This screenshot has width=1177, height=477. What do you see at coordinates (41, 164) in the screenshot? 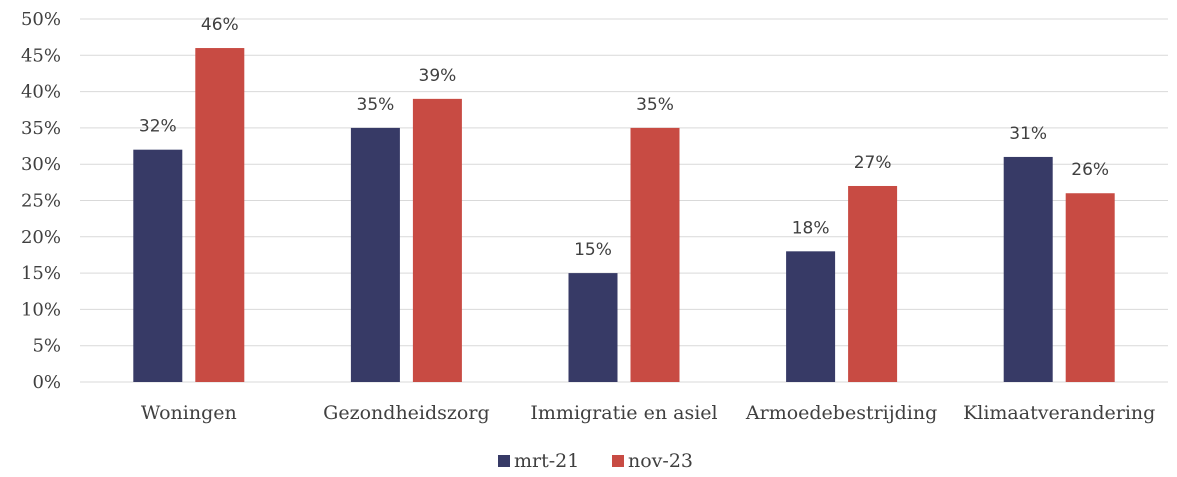
I see `y-tick-label: 30%` at bounding box center [41, 164].